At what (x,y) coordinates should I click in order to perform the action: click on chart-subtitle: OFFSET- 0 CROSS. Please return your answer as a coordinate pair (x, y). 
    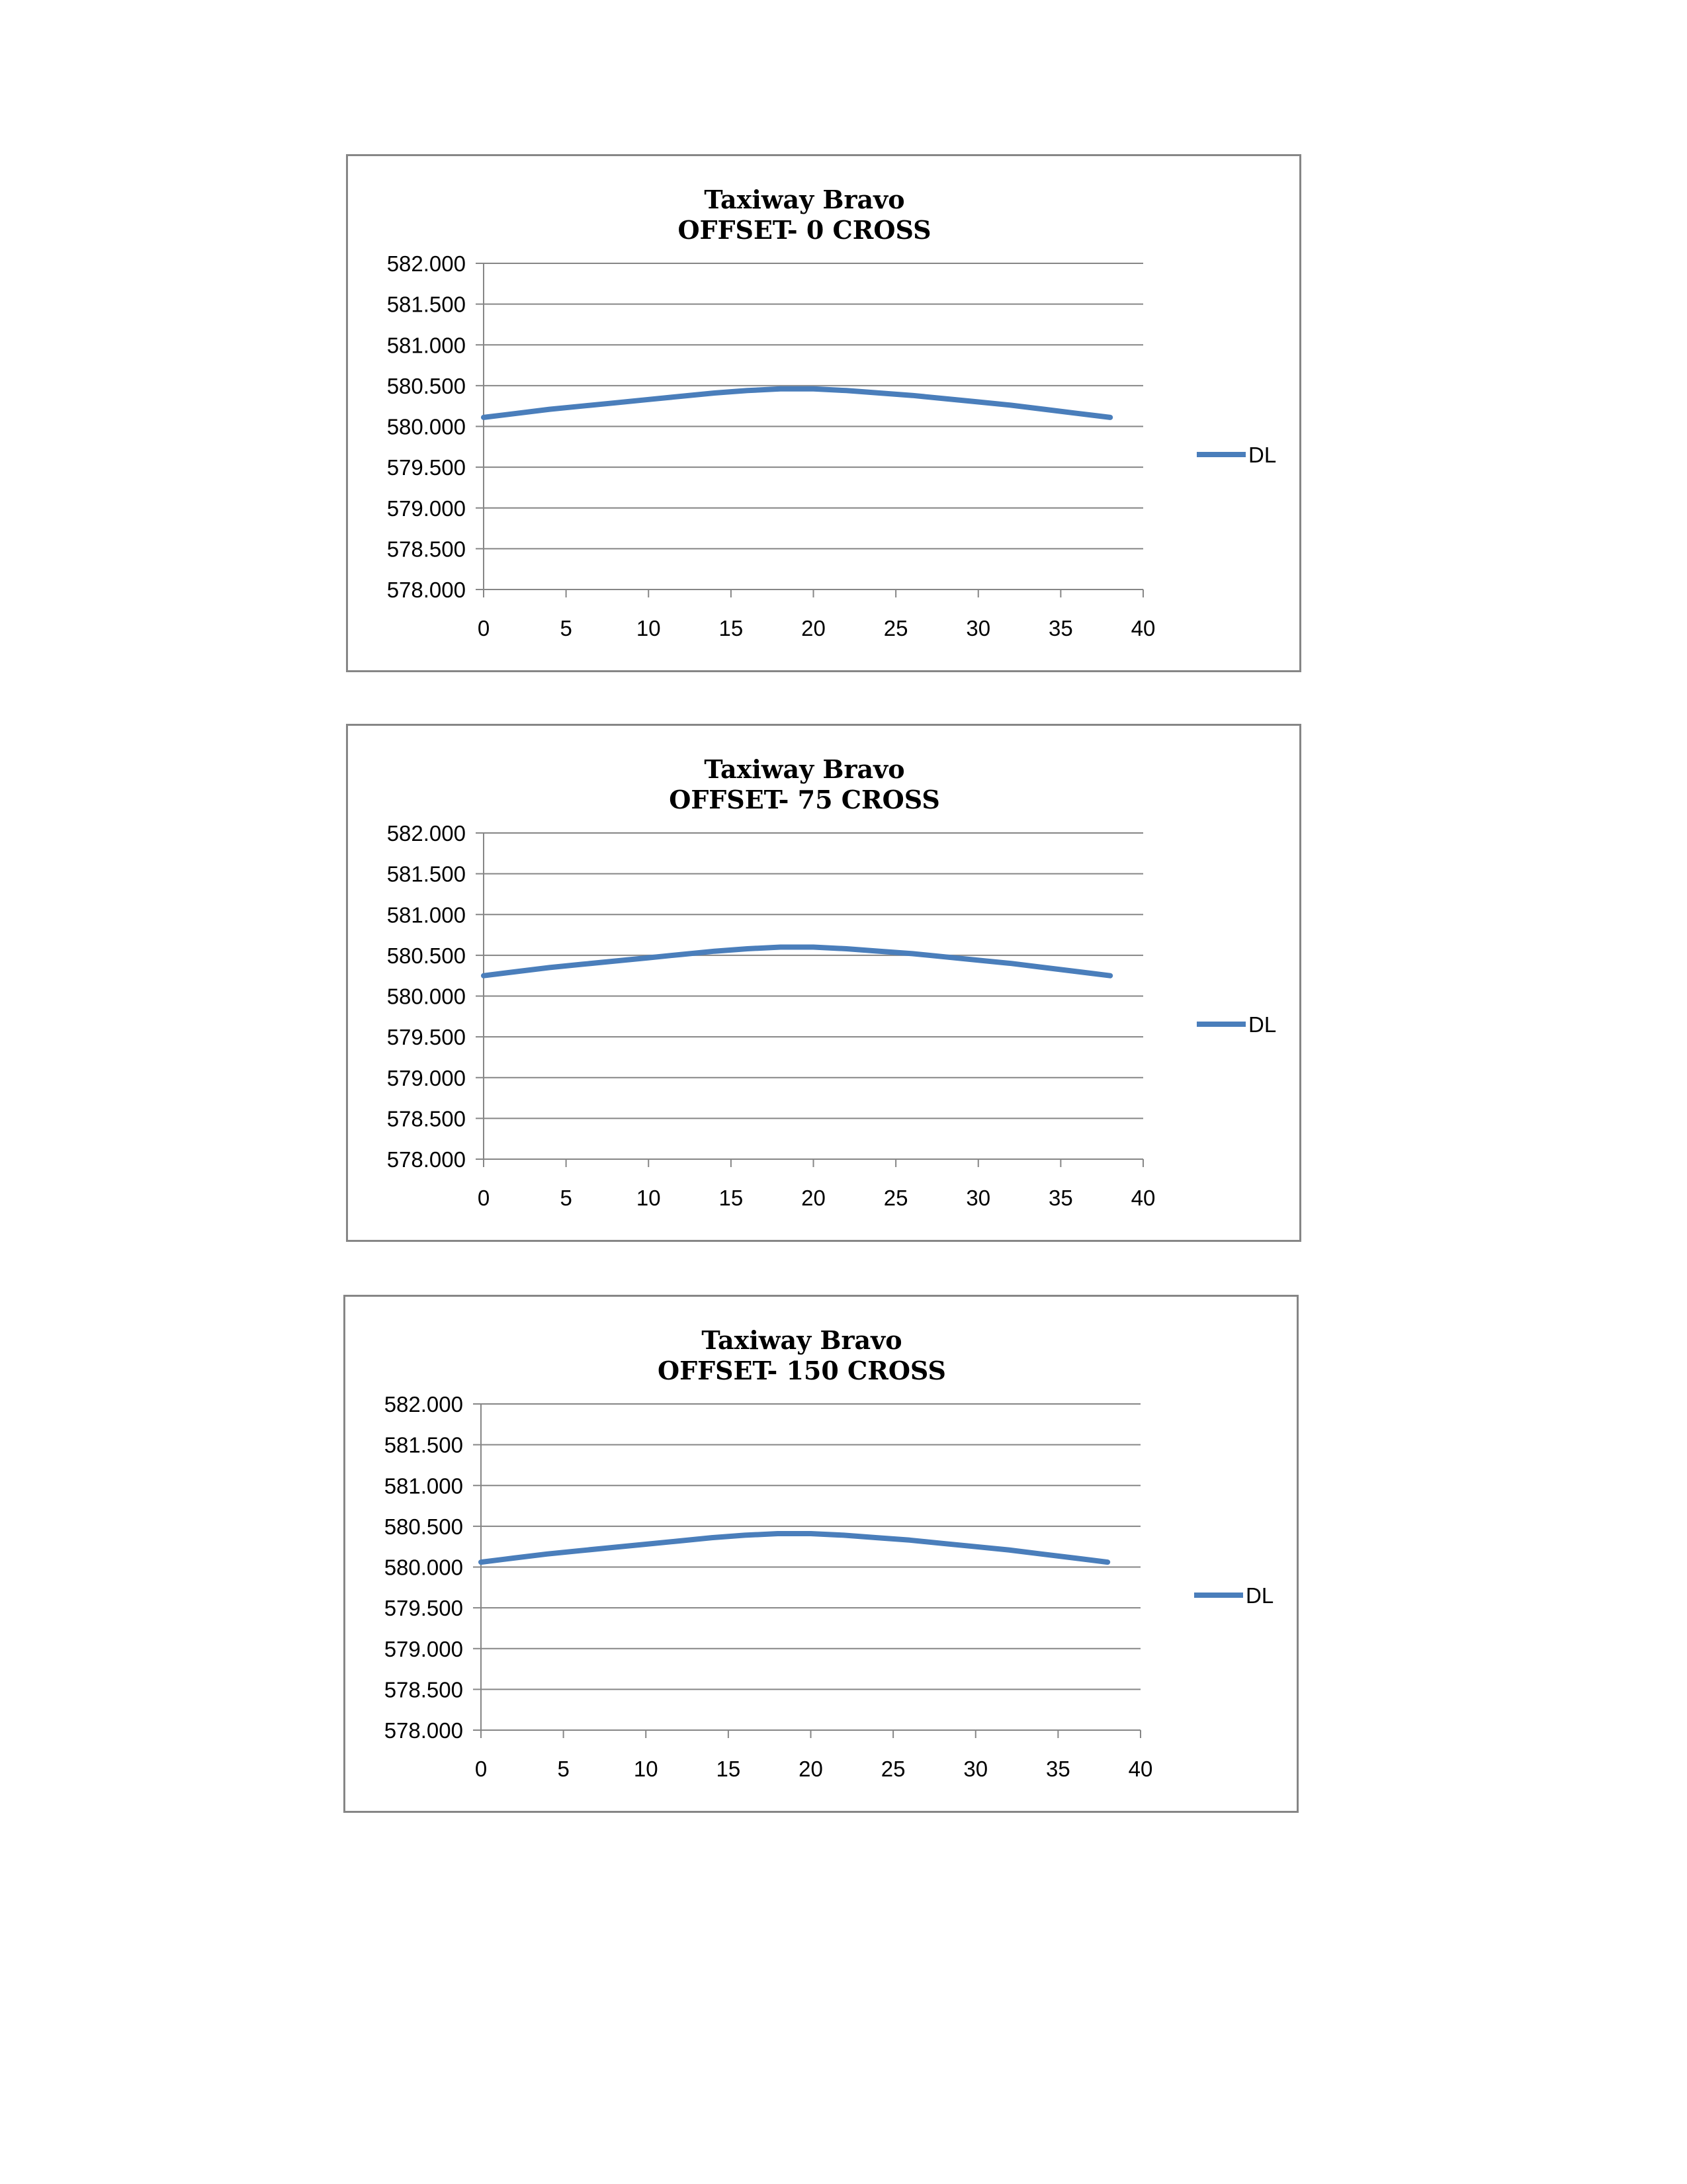
    Looking at the image, I should click on (804, 230).